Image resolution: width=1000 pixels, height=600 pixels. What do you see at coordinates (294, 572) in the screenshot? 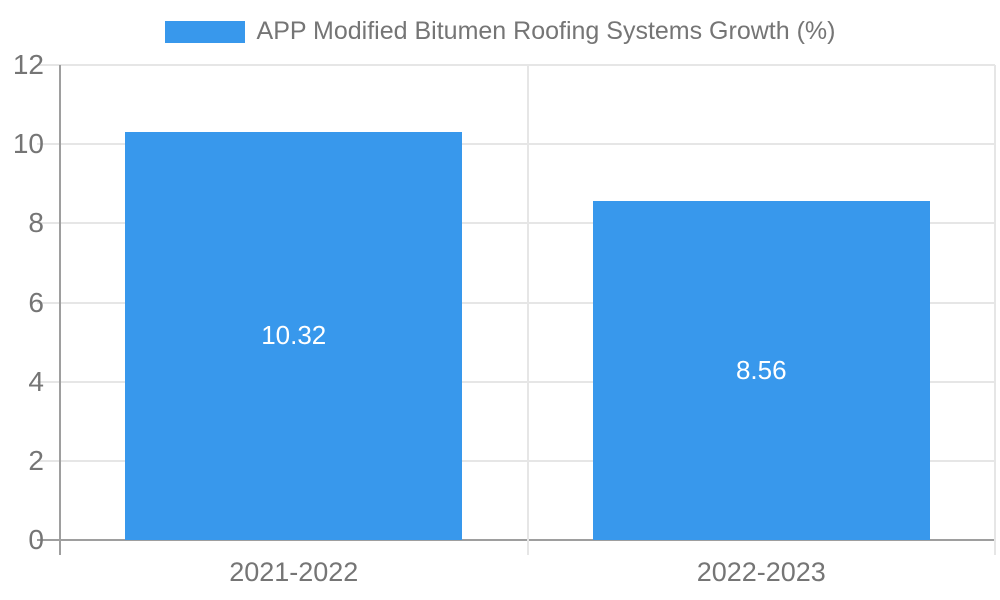
I see `x-tick-label: 2021-2022` at bounding box center [294, 572].